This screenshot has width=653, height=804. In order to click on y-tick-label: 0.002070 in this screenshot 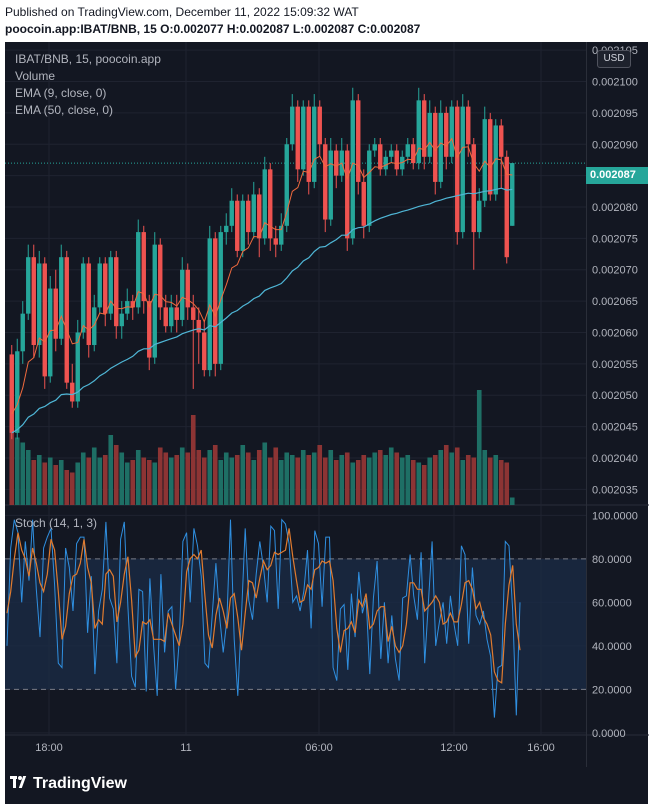, I will do `click(615, 271)`.